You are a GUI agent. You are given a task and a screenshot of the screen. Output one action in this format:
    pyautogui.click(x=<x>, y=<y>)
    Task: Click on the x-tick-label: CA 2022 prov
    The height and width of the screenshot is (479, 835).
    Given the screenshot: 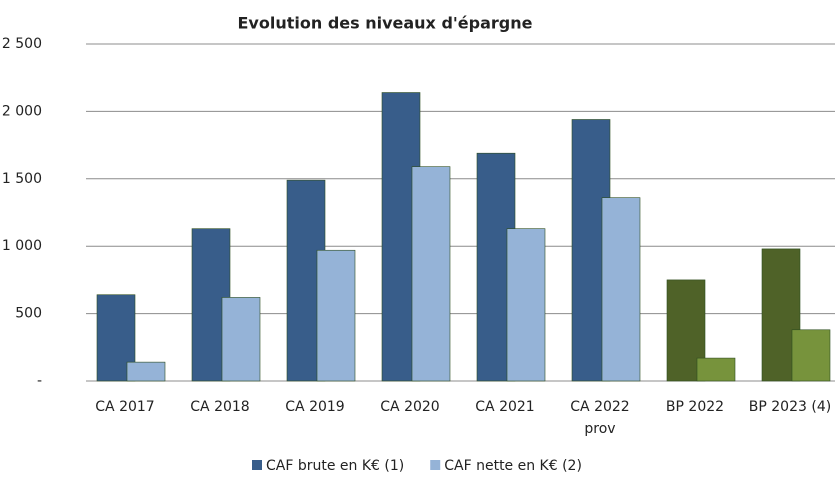 What is the action you would take?
    pyautogui.click(x=599, y=418)
    